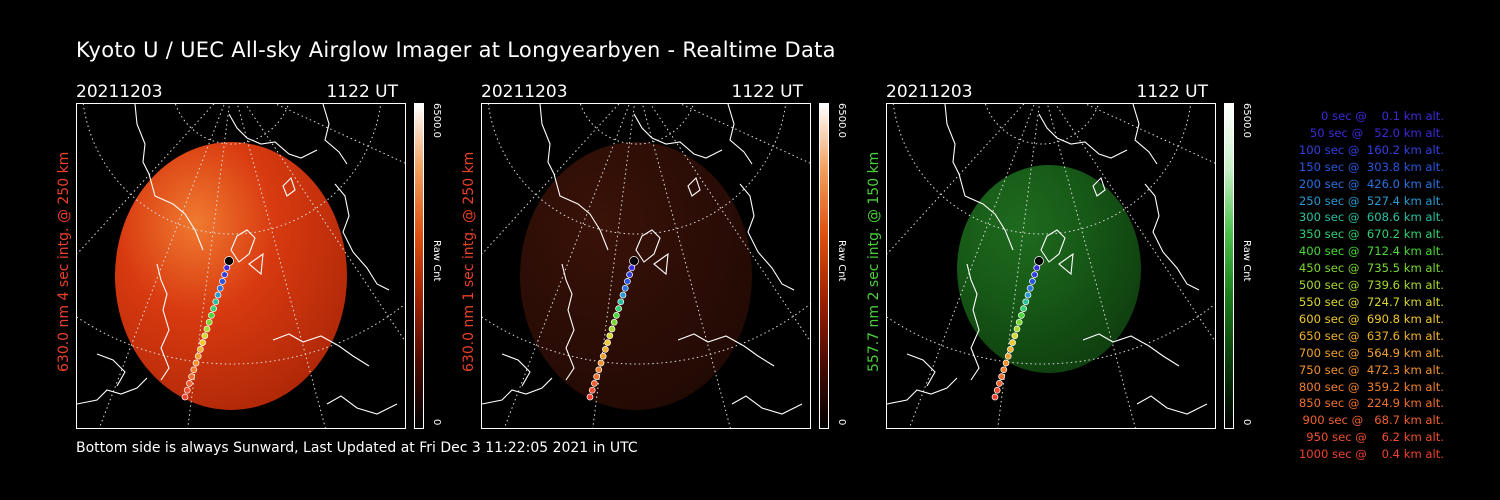  Describe the element at coordinates (874, 261) in the screenshot. I see `panel-3-ylabel: 557.7 nm 2 sec intg. @ 150 km` at that location.